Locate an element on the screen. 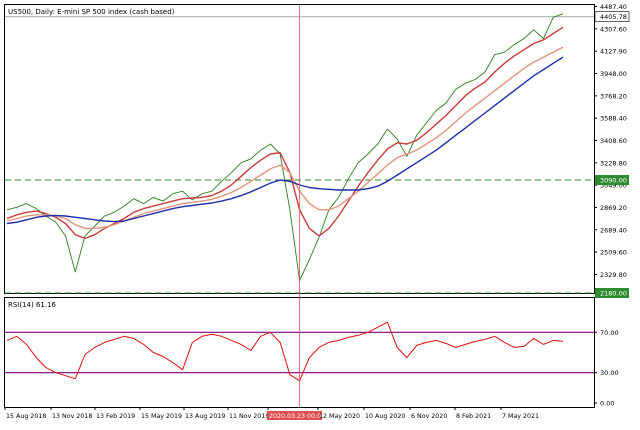 This screenshot has width=640, height=430. x-tick-label: 7 May 2021 is located at coordinates (520, 416).